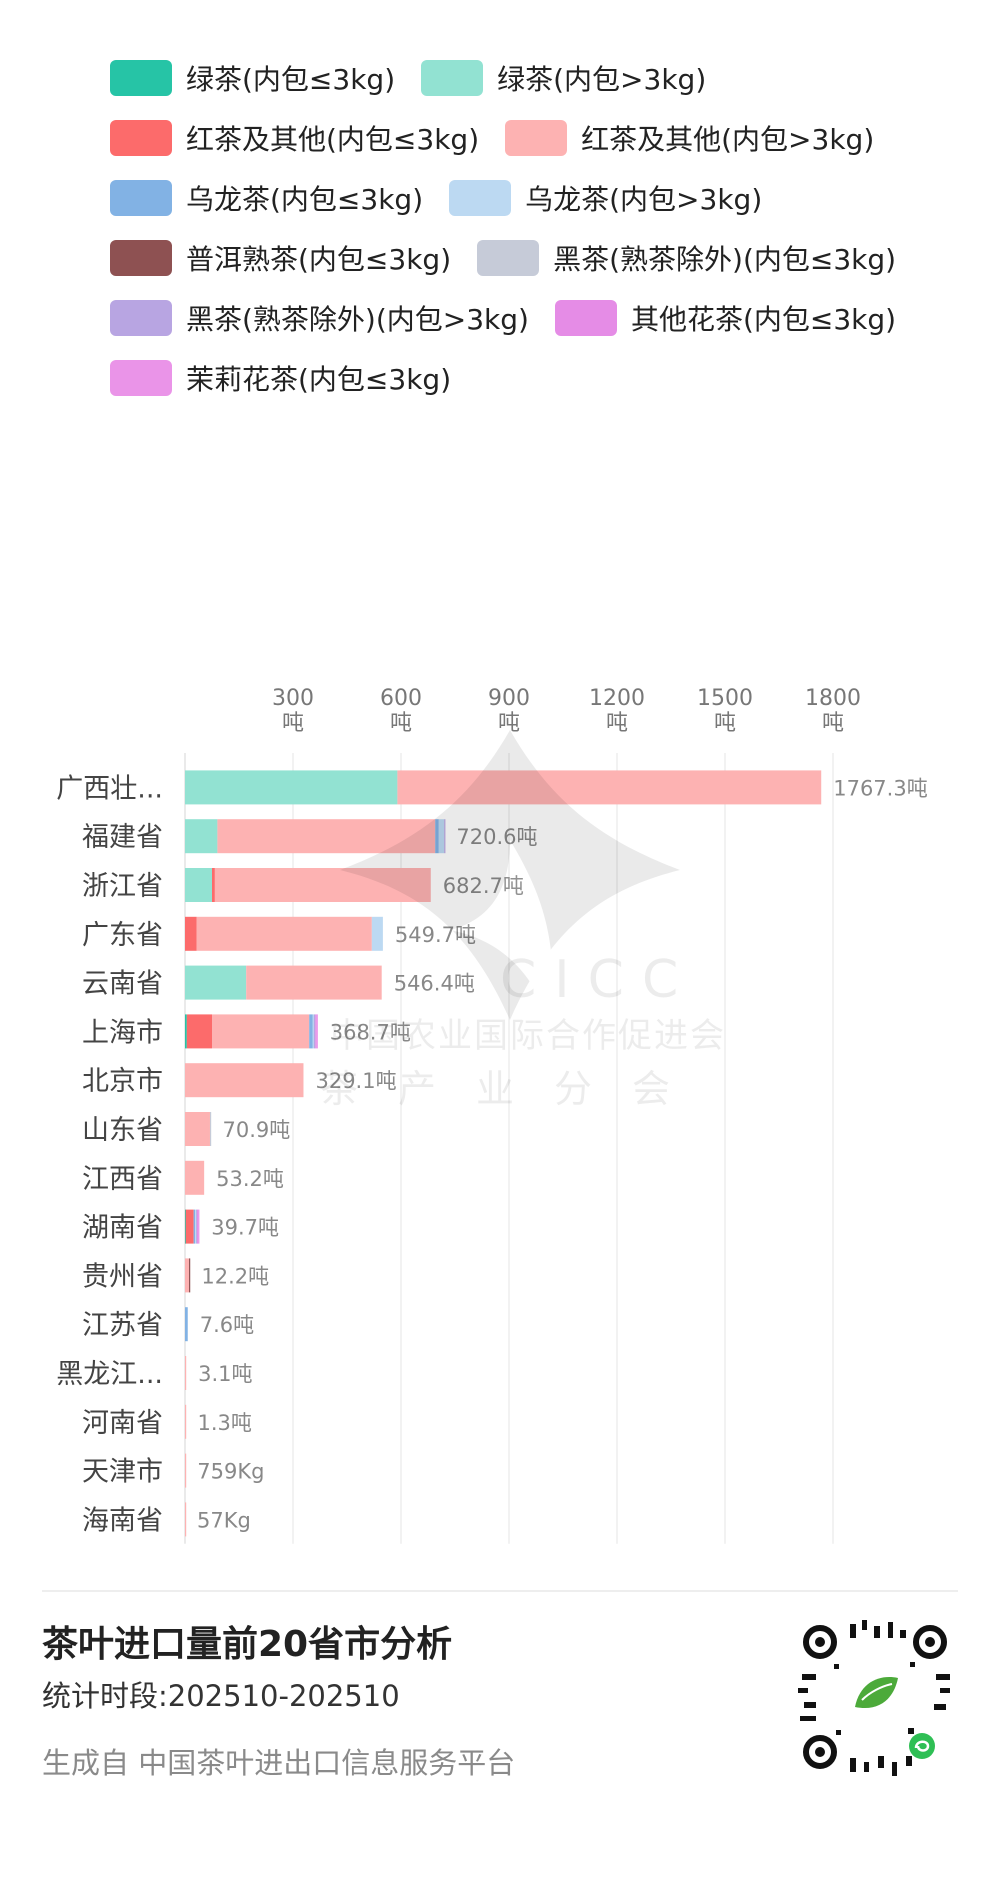 The image size is (1000, 1895). I want to click on category-label: 云南省, so click(122, 984).